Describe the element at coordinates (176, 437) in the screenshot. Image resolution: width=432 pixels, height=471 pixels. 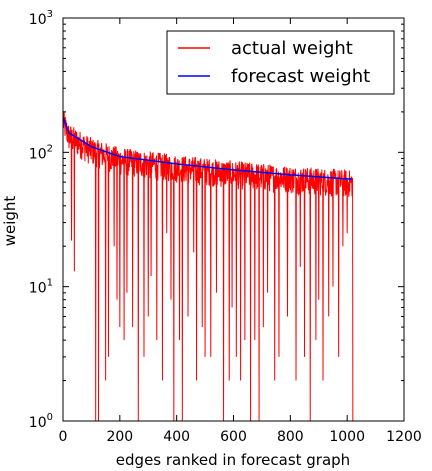
I see `x-tick-label: 400` at that location.